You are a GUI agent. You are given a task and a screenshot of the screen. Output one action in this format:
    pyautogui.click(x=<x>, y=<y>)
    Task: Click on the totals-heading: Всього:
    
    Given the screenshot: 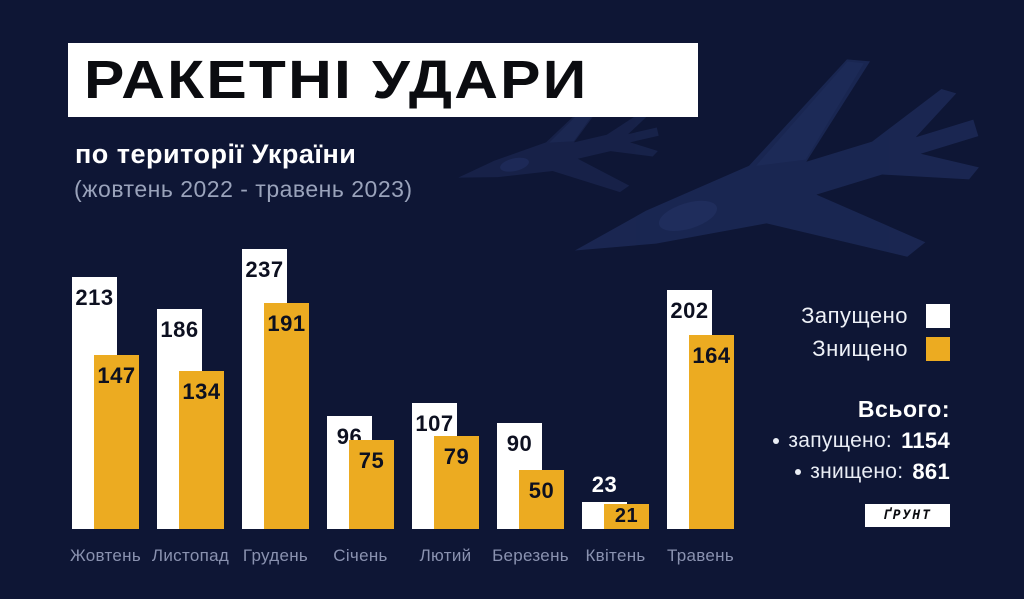 What is the action you would take?
    pyautogui.click(x=903, y=409)
    